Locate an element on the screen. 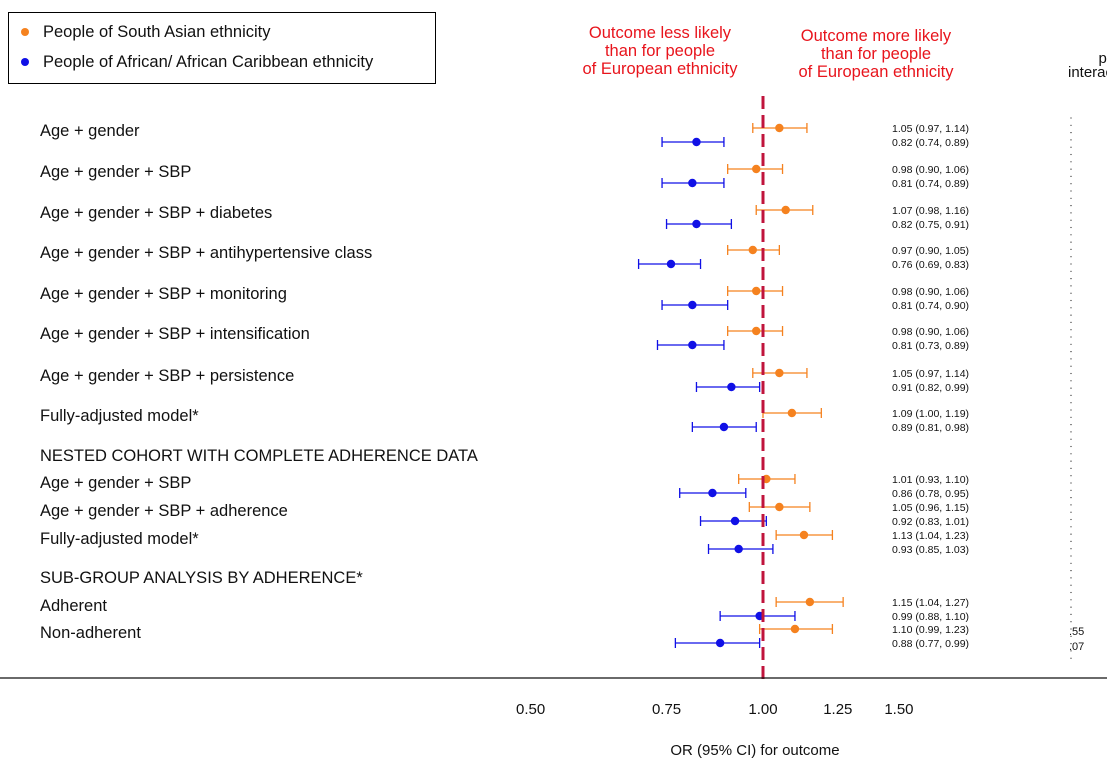 The height and width of the screenshot is (761, 1107). header-more-line-1: Outcome more likely is located at coordinates (876, 36).